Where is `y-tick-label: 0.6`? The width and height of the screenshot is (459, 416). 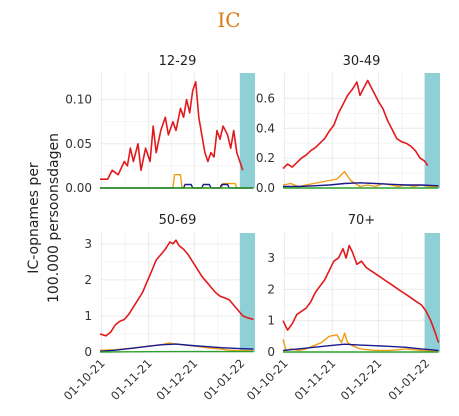
y-tick-label: 0.6 is located at coordinates (265, 98).